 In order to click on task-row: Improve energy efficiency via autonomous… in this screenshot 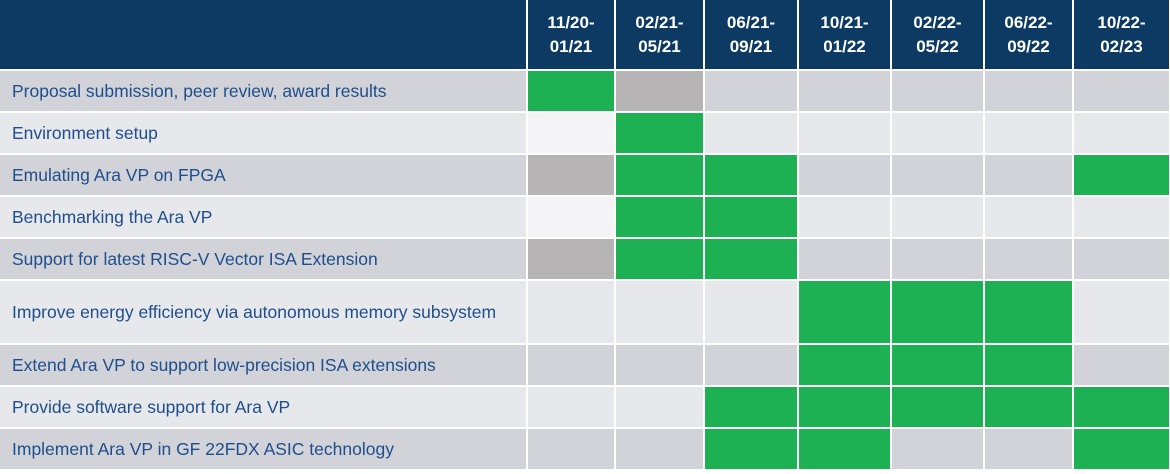, I will do `click(585, 312)`.